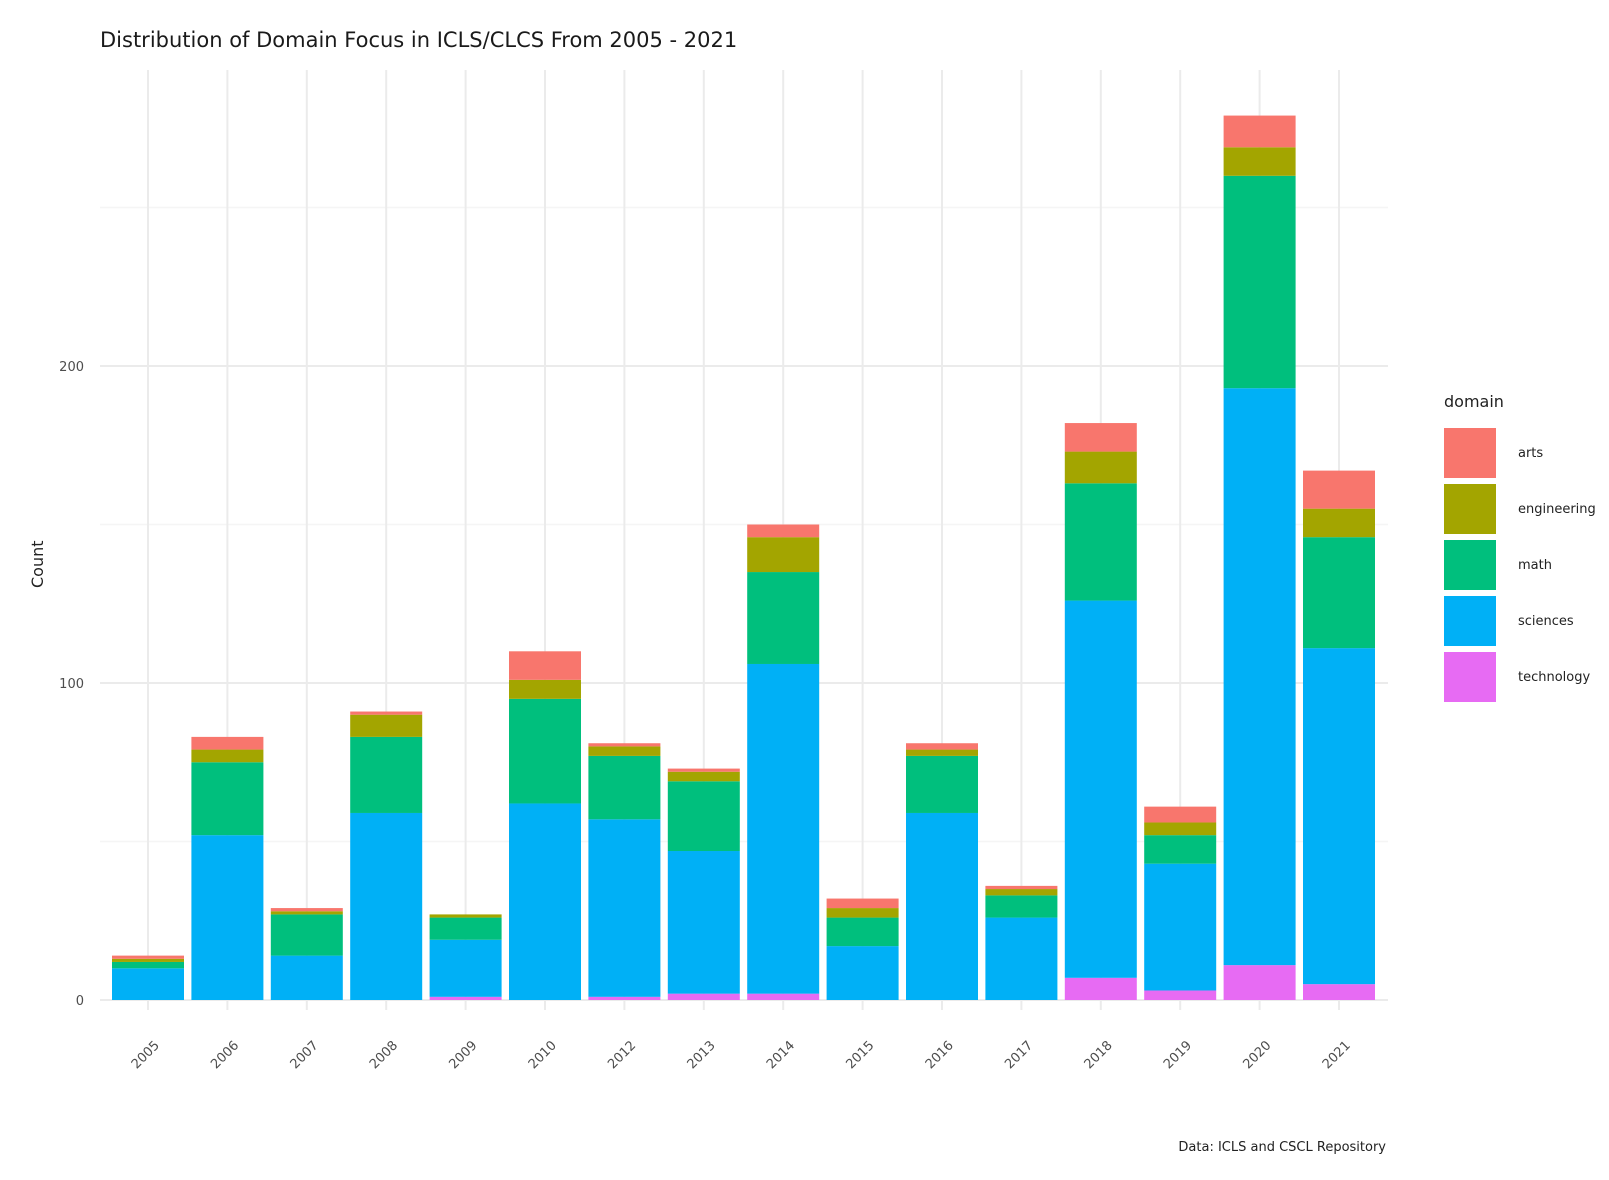  I want to click on bar-2019-math, so click(1180, 849).